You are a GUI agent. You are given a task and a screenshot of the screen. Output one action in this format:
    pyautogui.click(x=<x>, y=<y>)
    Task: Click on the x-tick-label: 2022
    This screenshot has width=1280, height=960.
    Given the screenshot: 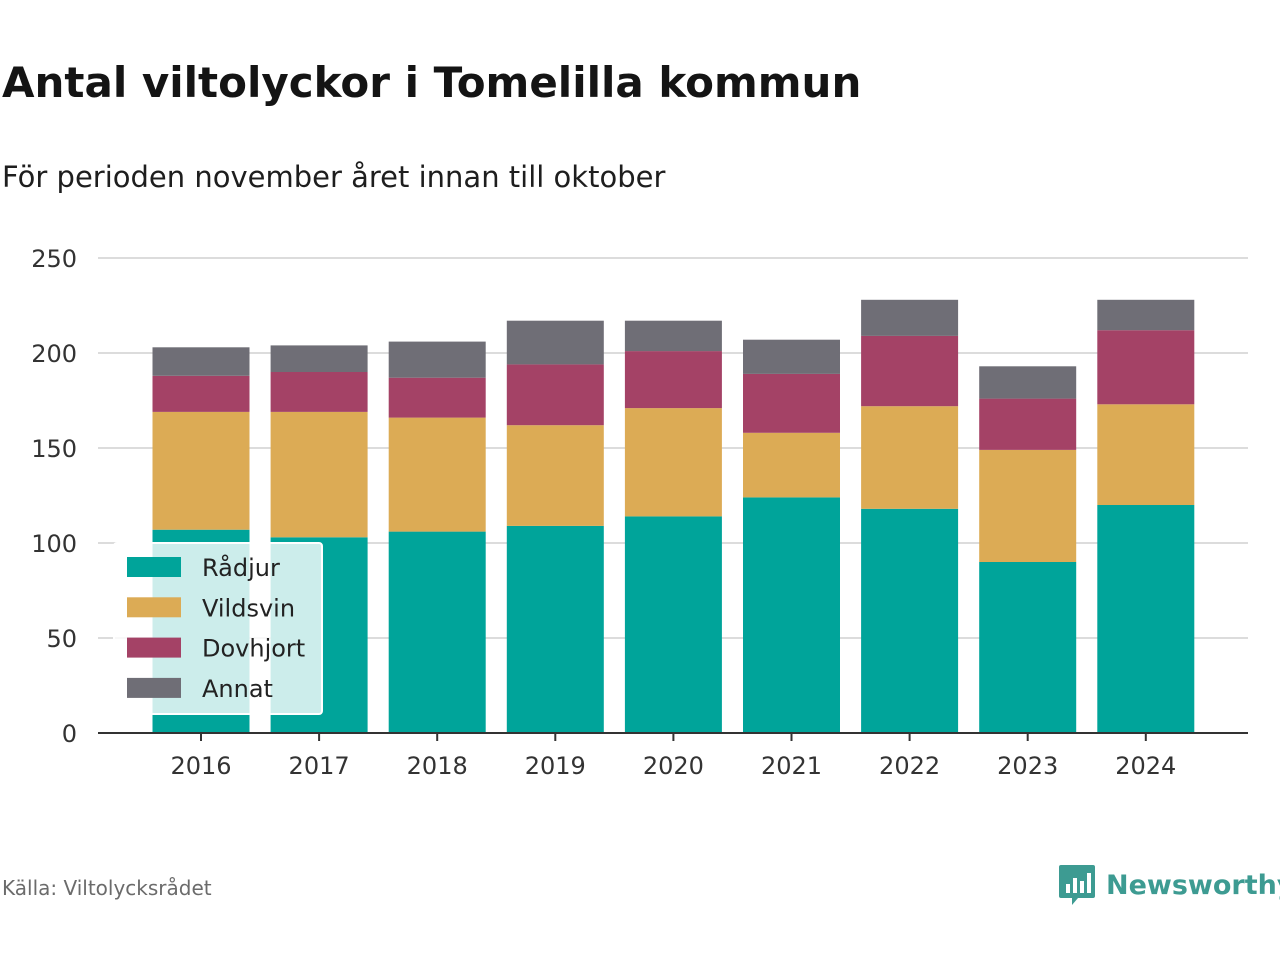 What is the action you would take?
    pyautogui.click(x=909, y=766)
    